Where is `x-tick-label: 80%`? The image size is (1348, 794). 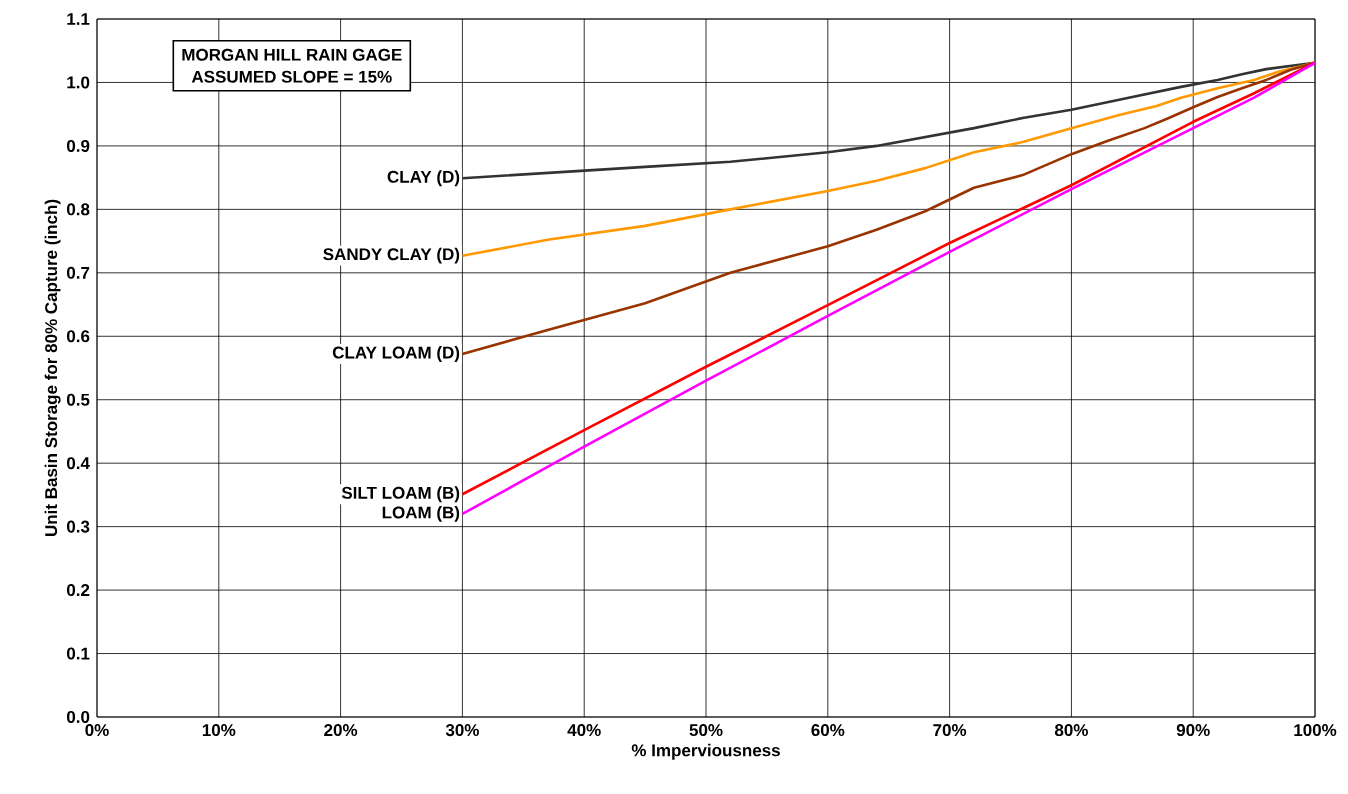
x-tick-label: 80% is located at coordinates (1071, 730).